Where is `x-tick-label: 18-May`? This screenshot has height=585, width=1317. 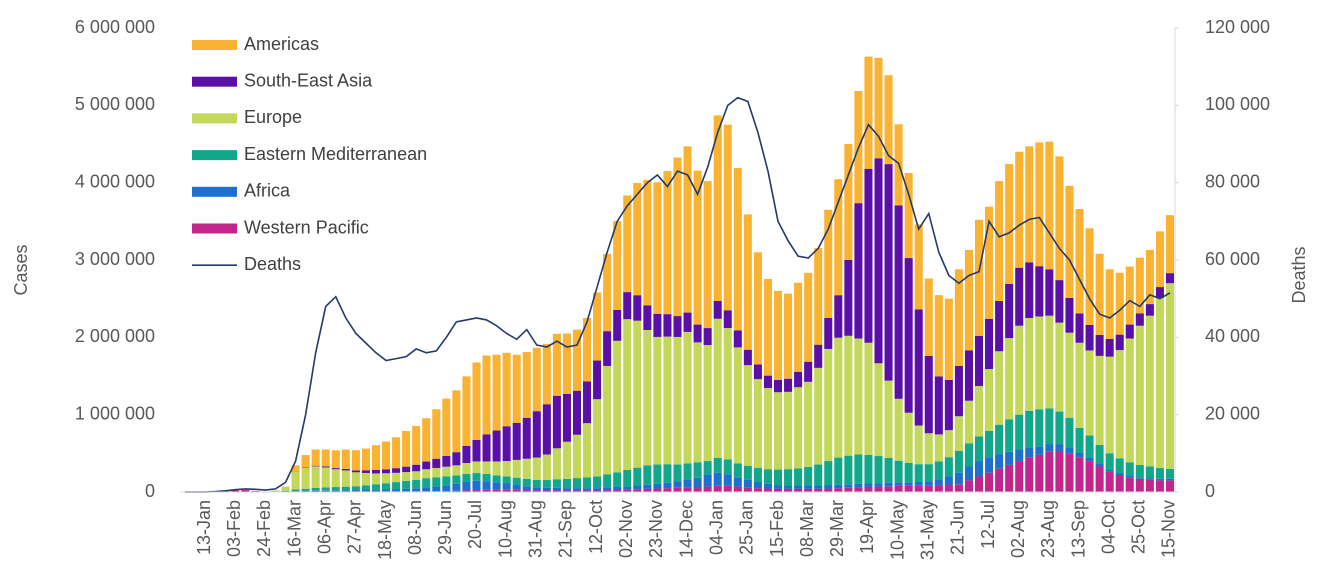
x-tick-label: 18-May is located at coordinates (385, 530).